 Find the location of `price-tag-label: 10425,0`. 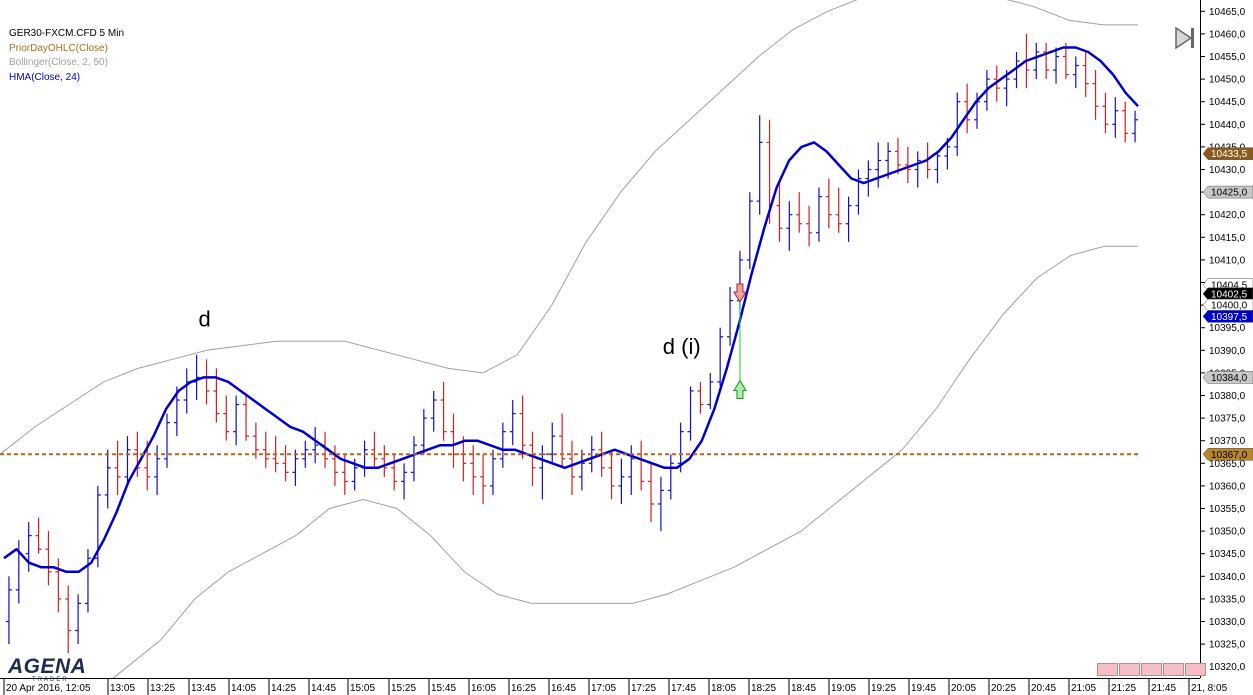

price-tag-label: 10425,0 is located at coordinates (1229, 193).